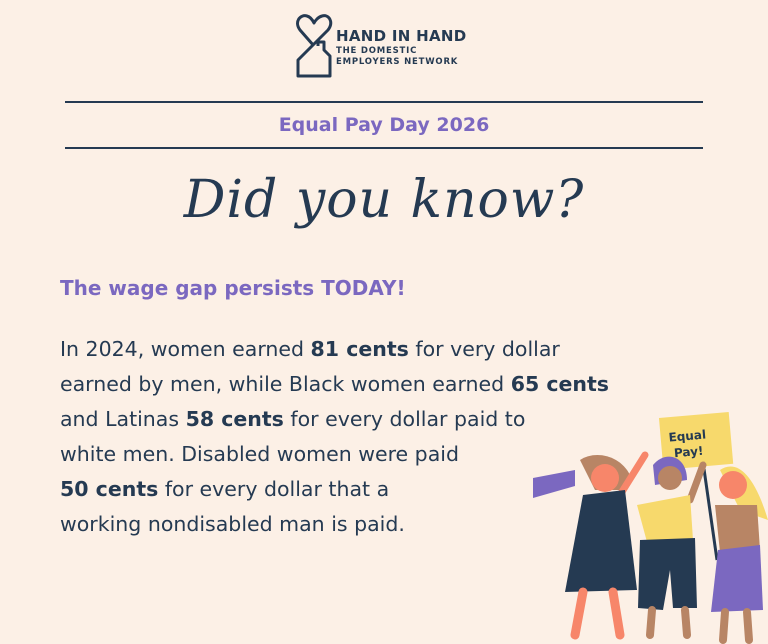 The width and height of the screenshot is (768, 644). What do you see at coordinates (710, 511) in the screenshot?
I see `sign-pole` at bounding box center [710, 511].